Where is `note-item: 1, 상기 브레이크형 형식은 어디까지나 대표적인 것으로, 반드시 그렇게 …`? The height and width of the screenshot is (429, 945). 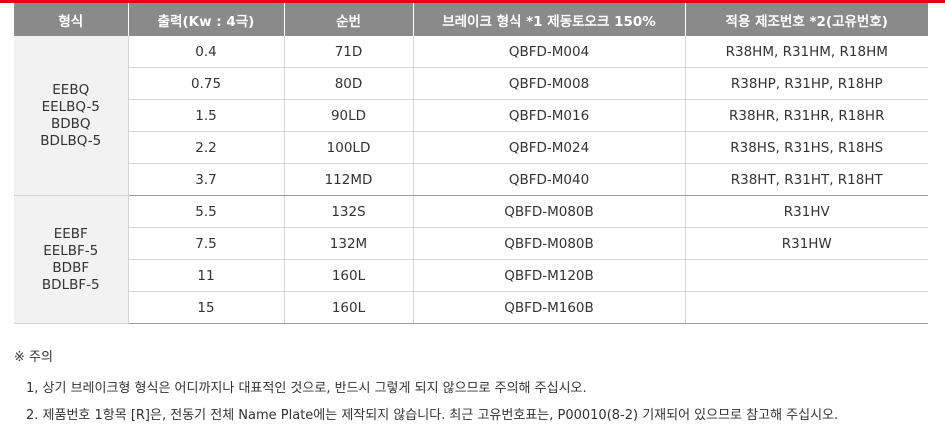
note-item: 1, 상기 브레이크형 형식은 어디까지나 대표적인 것으로, 반드시 그렇게 … is located at coordinates (306, 388).